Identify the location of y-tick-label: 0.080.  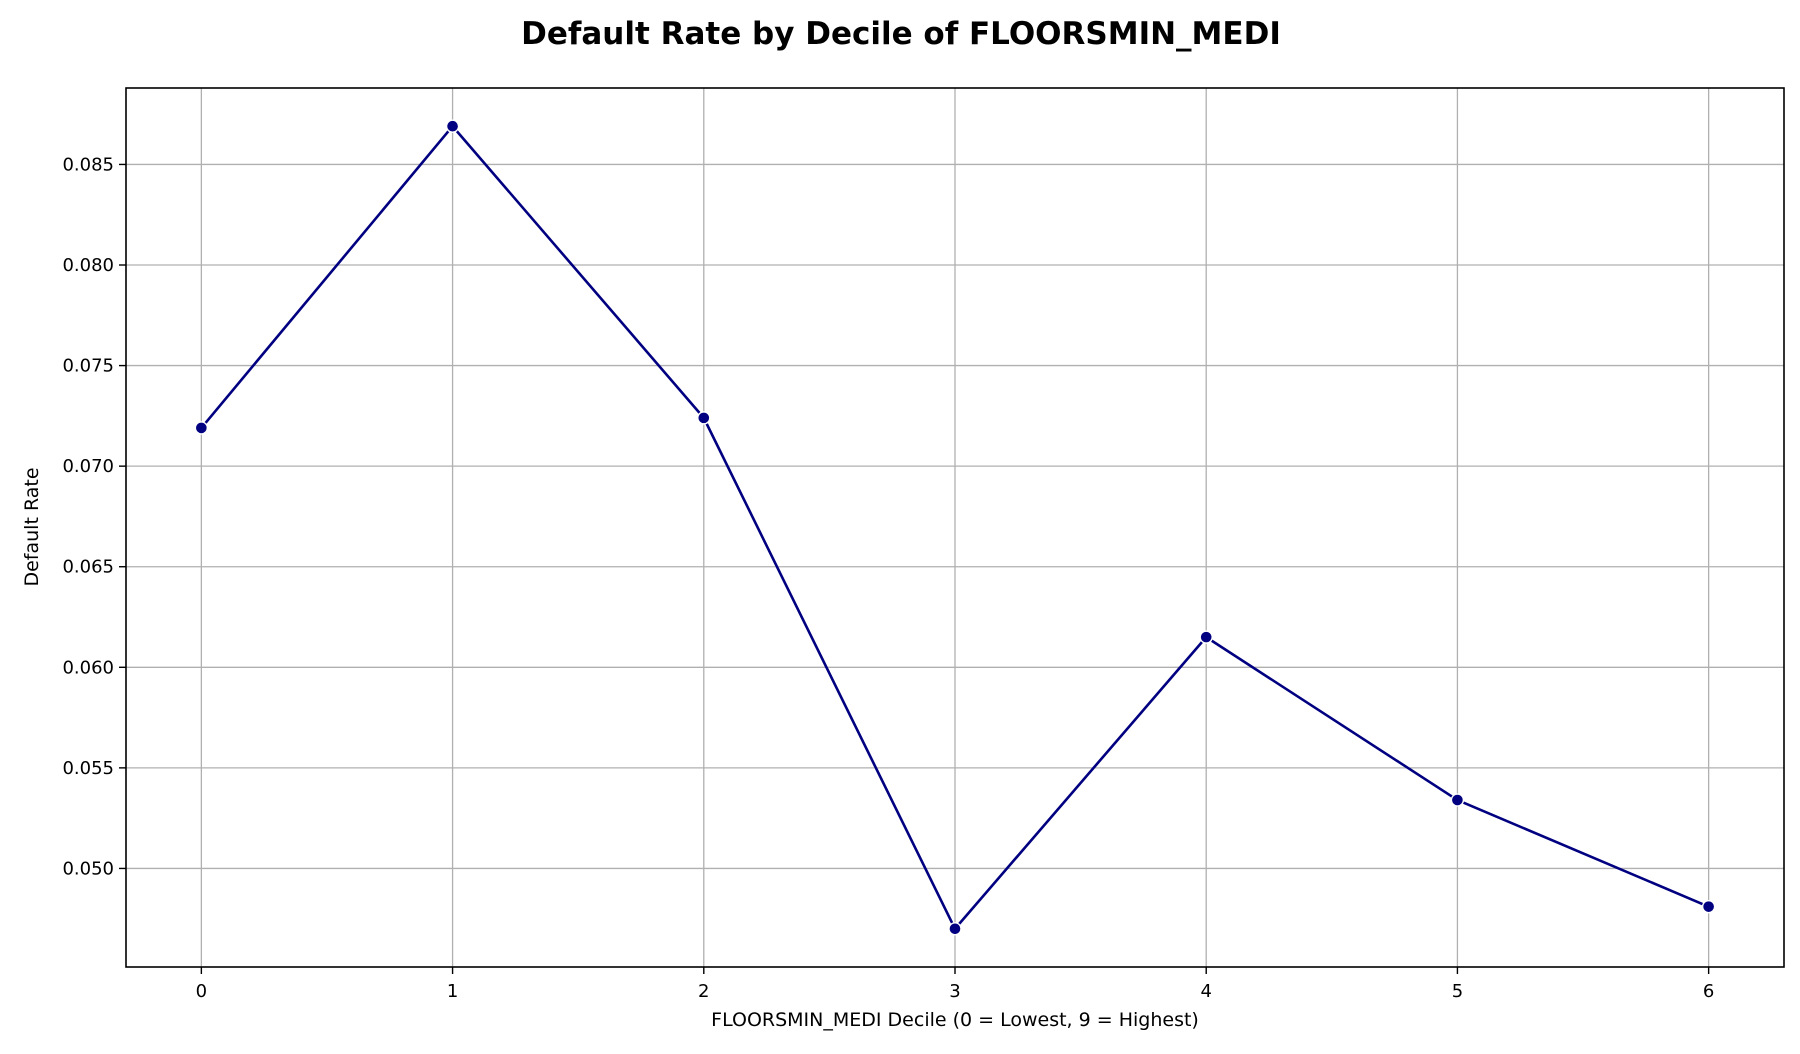
(88, 265).